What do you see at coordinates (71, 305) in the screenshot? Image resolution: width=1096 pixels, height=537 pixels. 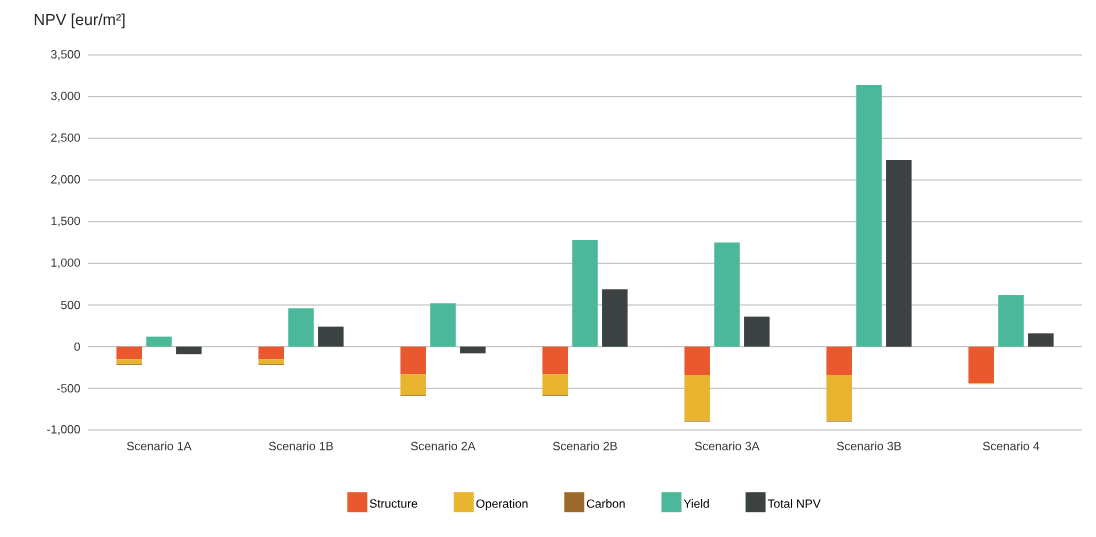 I see `y-tick-label: 500` at bounding box center [71, 305].